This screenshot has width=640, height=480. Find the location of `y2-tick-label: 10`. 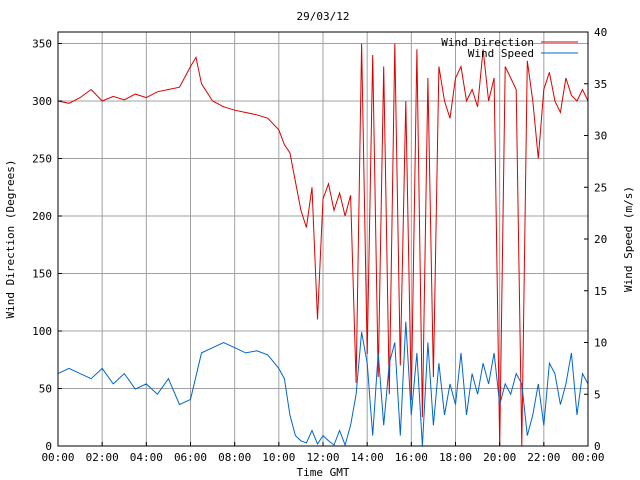

y2-tick-label: 10 is located at coordinates (600, 343).